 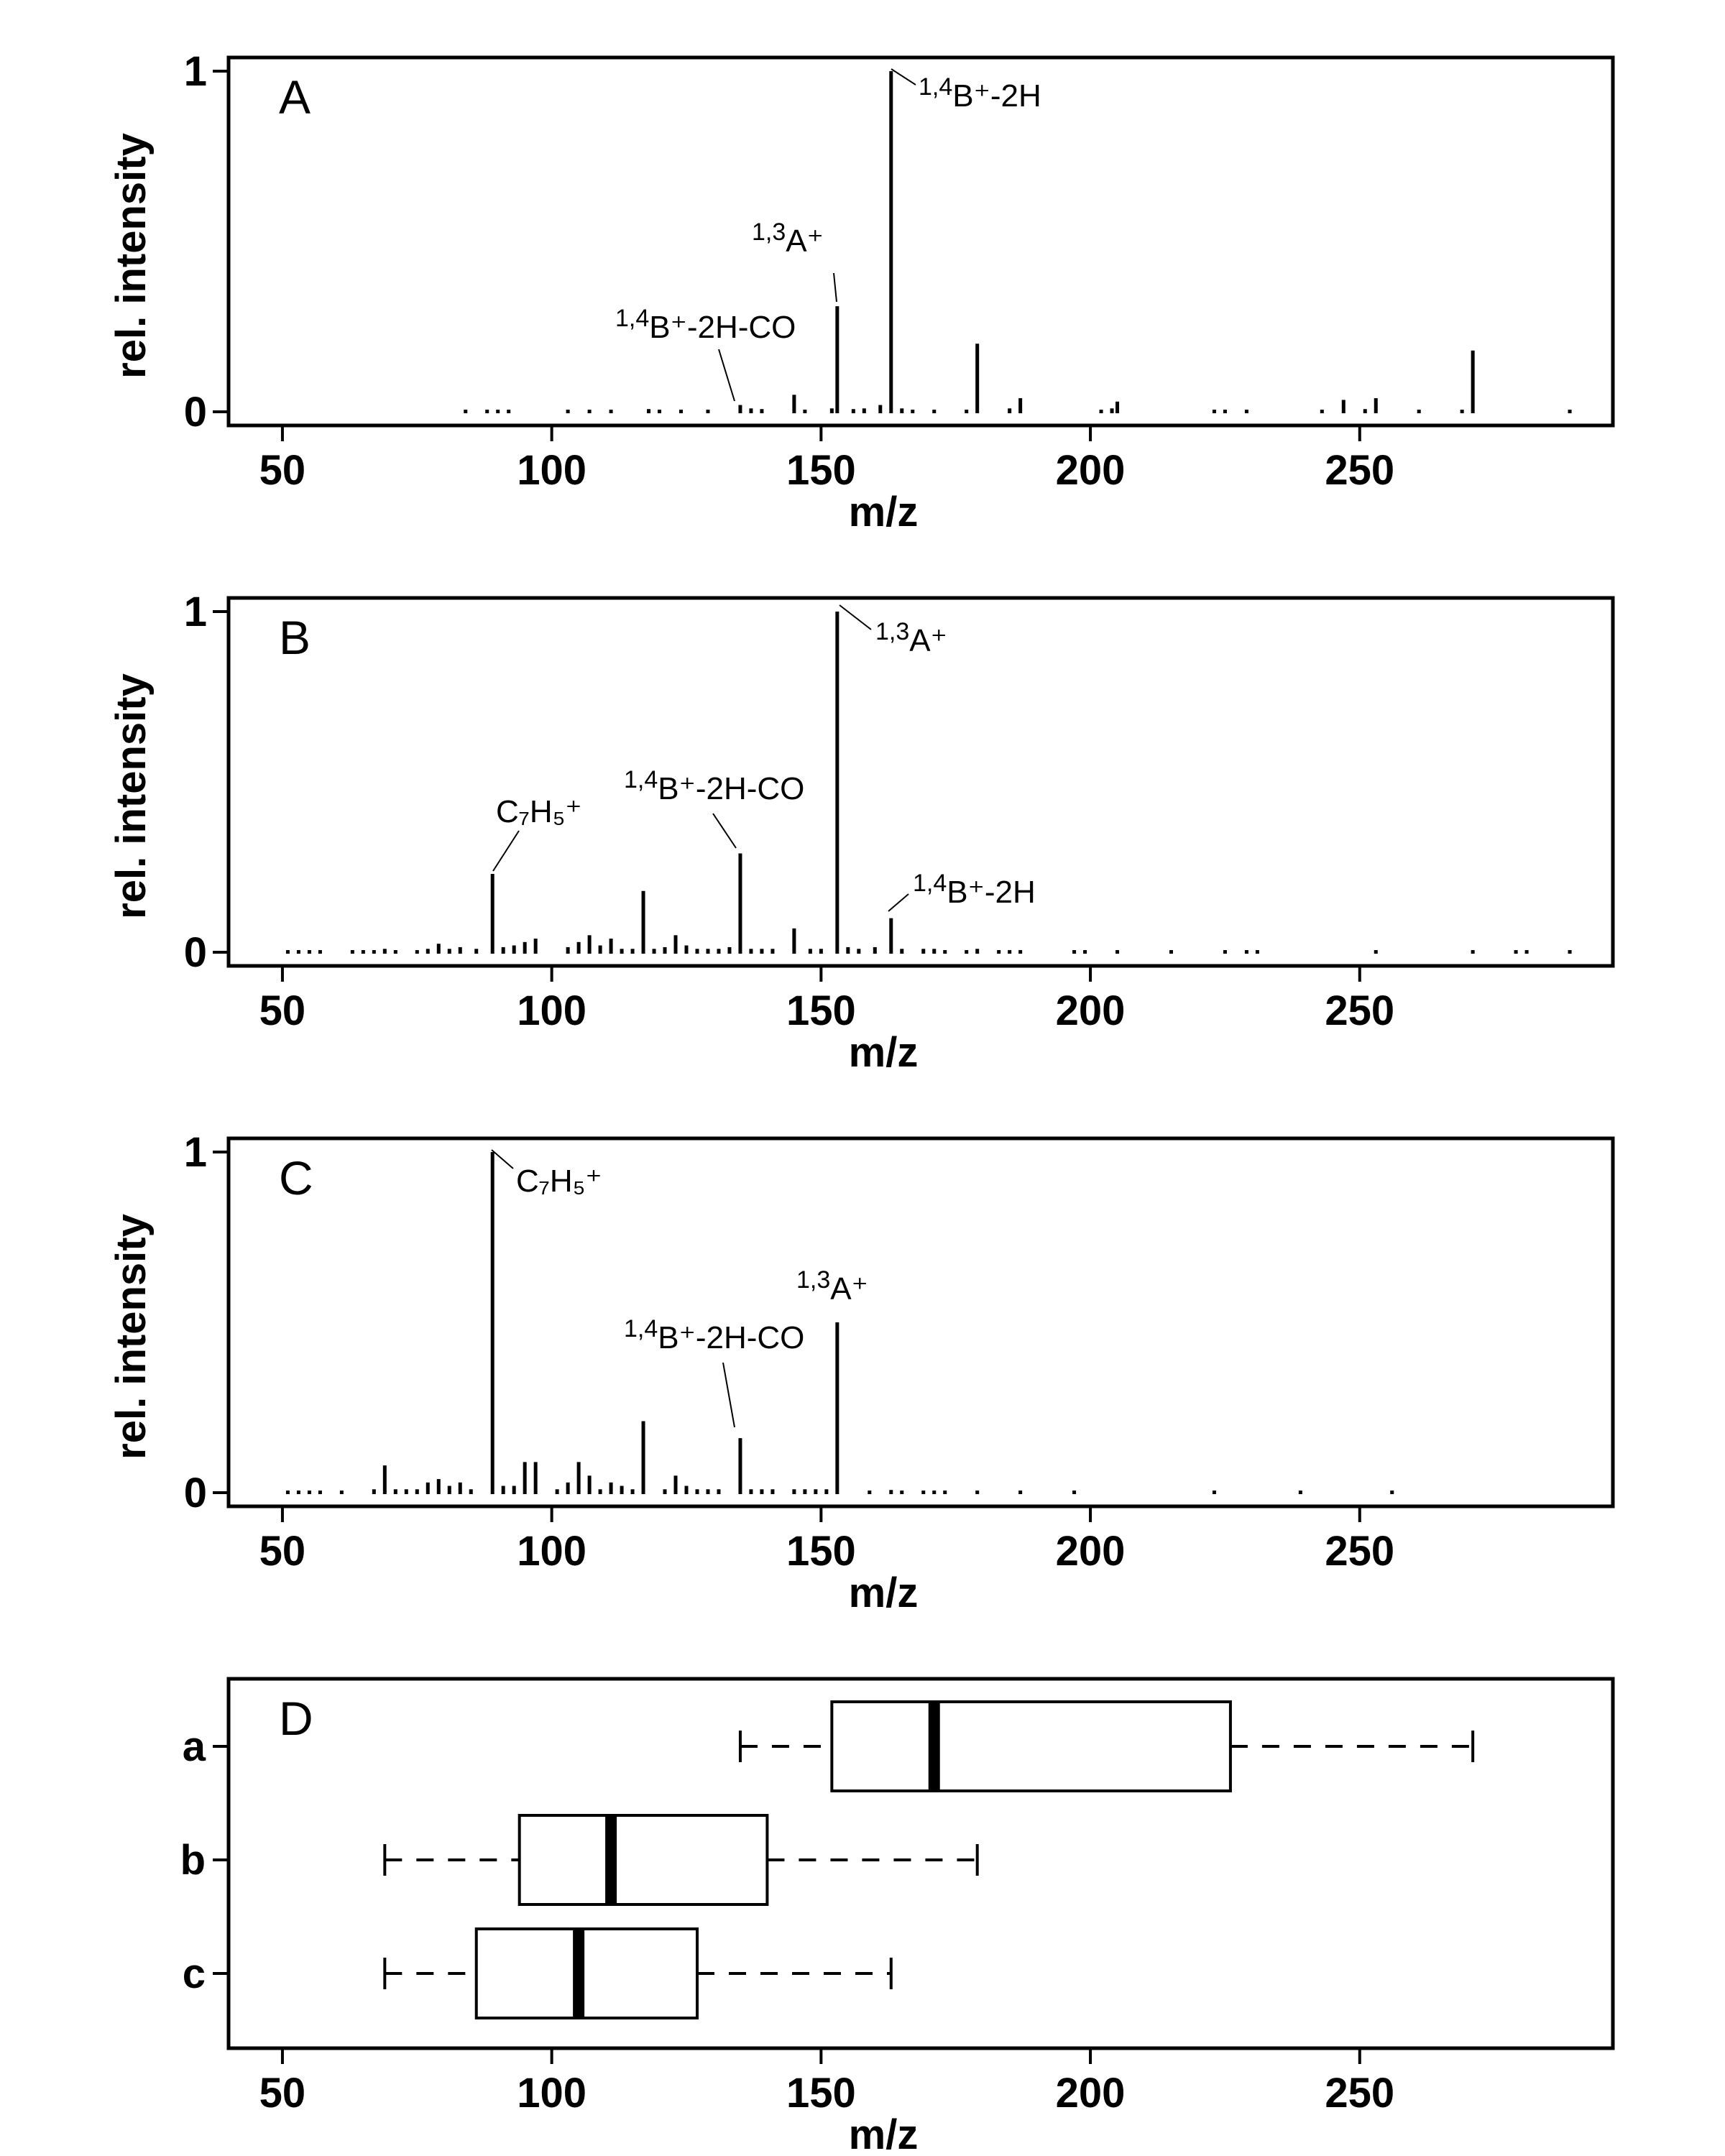 What do you see at coordinates (296, 1177) in the screenshot?
I see `panel-label: C` at bounding box center [296, 1177].